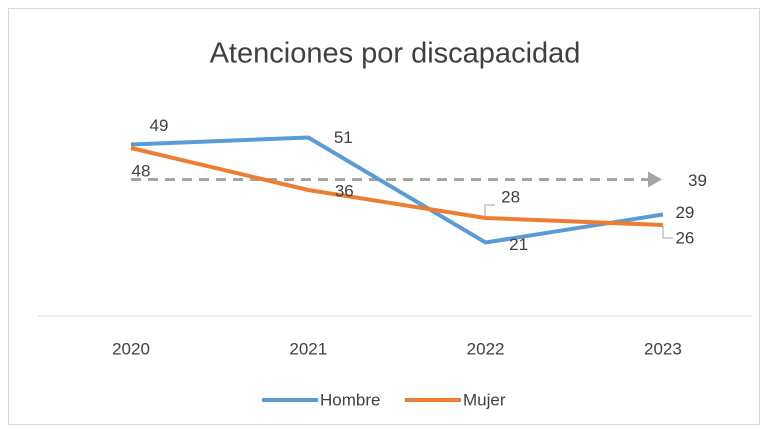 The image size is (768, 433). What do you see at coordinates (697, 180) in the screenshot?
I see `reference-label: 39` at bounding box center [697, 180].